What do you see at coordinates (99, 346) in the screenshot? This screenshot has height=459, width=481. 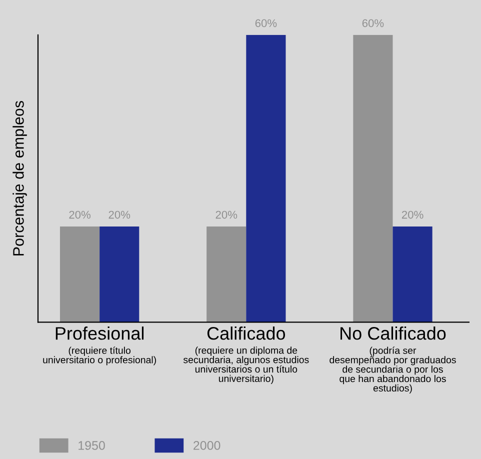 I see `x-tick-label: Profesional (requiere título universitario o profesional)` at bounding box center [99, 346].